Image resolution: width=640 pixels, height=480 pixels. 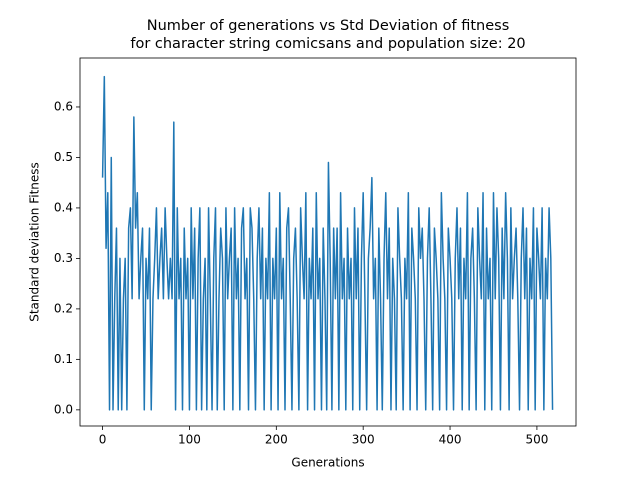 What do you see at coordinates (63, 106) in the screenshot?
I see `y-tick-label: 0.6` at bounding box center [63, 106].